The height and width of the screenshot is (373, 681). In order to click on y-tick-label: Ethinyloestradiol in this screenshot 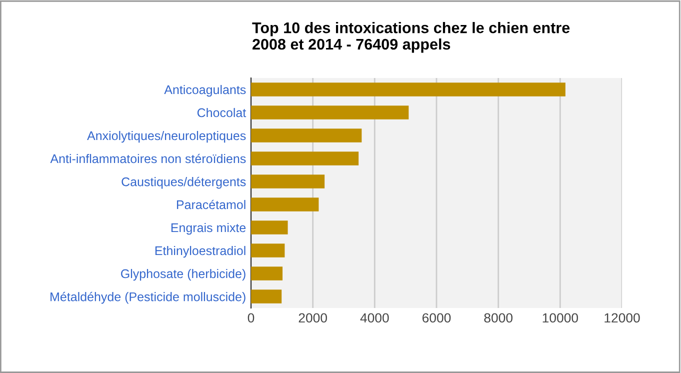, I will do `click(200, 252)`.